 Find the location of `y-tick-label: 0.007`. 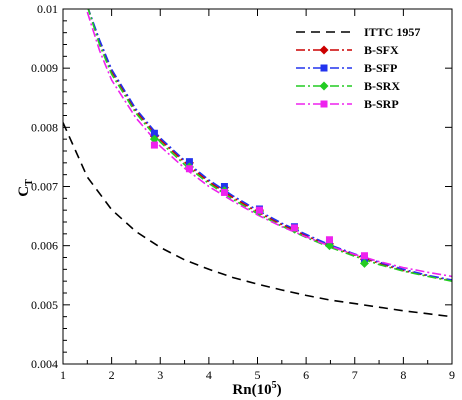

y-tick-label: 0.007 is located at coordinates (44, 187).